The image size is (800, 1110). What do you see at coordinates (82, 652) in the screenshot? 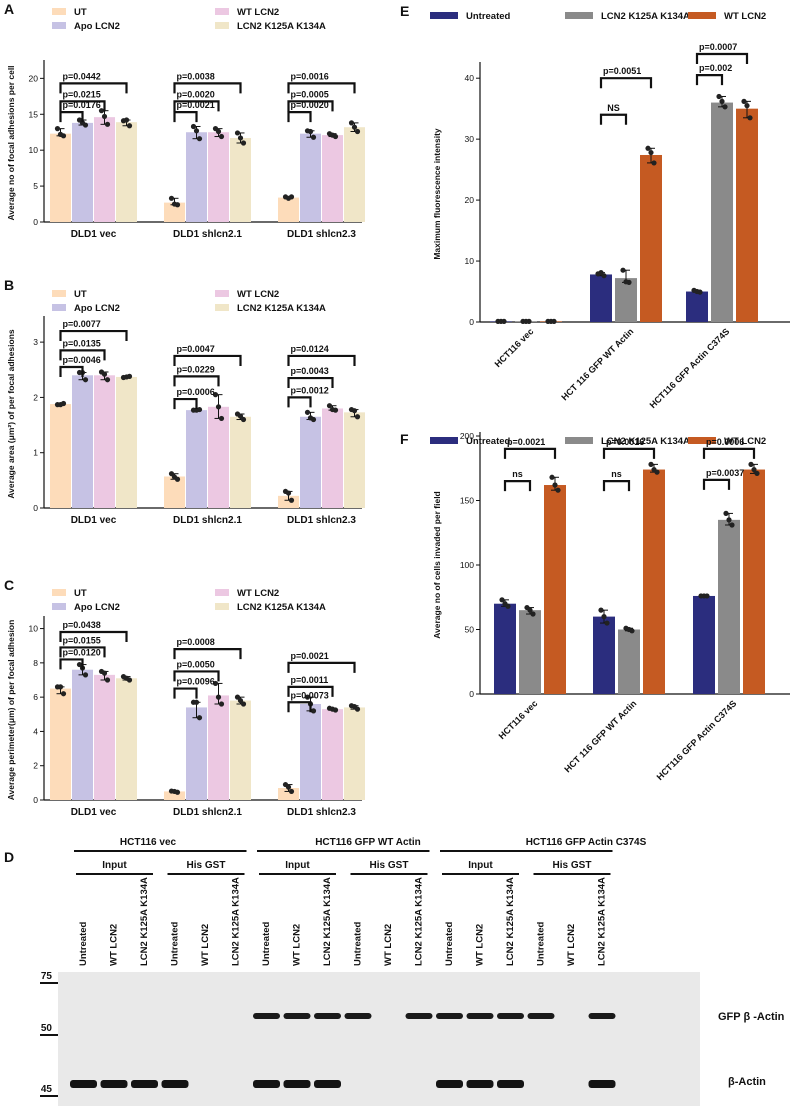
I see `p-value-label: p=0.0120` at bounding box center [82, 652].